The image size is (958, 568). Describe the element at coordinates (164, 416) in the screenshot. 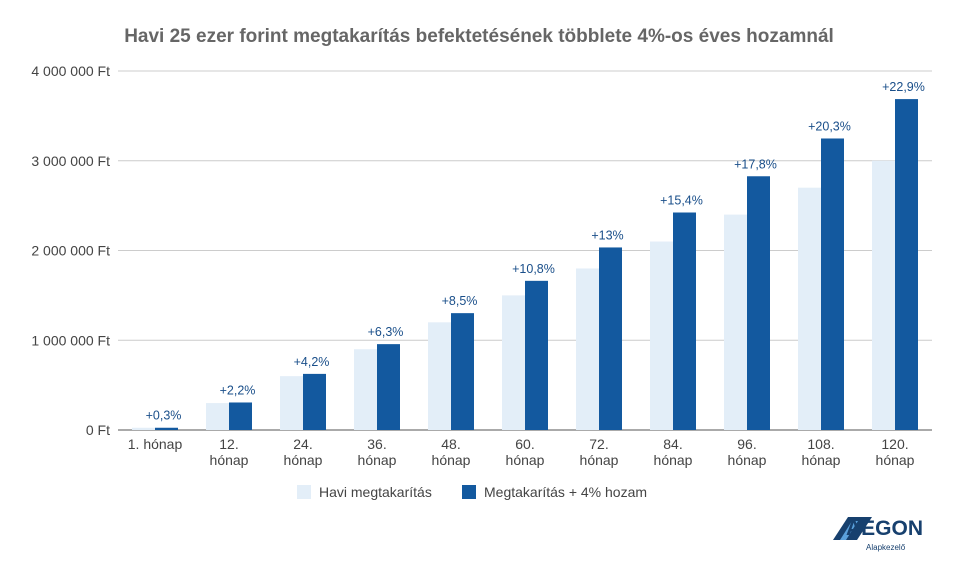

I see `data-label: +0,3%` at that location.